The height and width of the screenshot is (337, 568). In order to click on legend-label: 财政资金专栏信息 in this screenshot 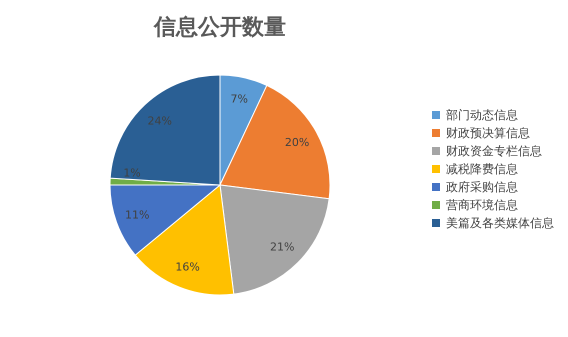, I will do `click(494, 151)`.